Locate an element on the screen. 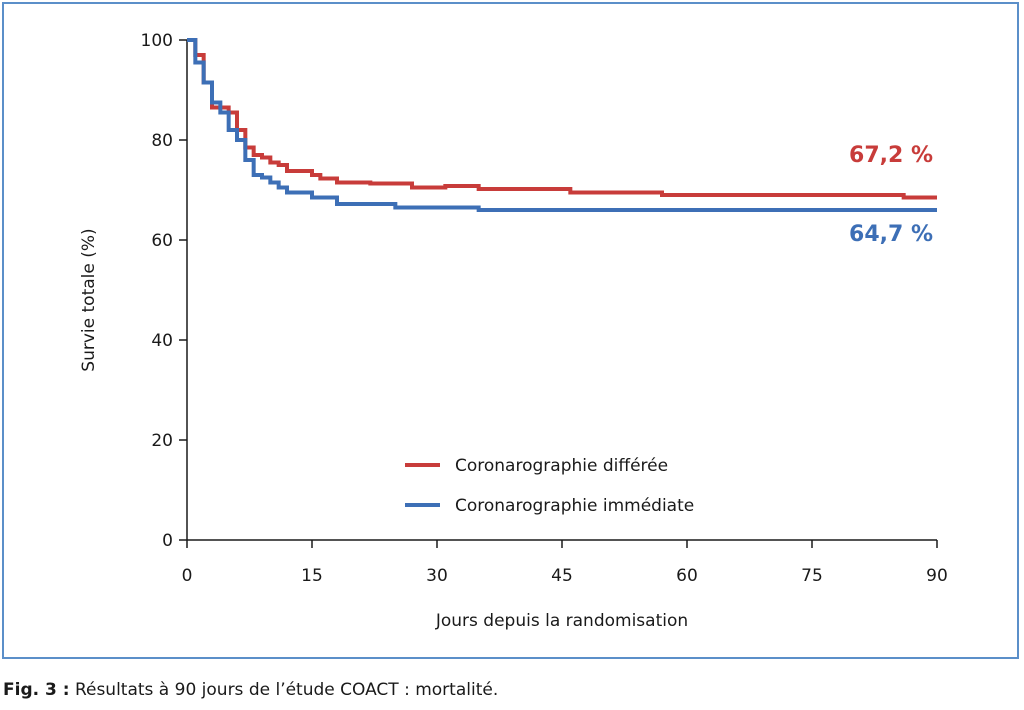  x-tick-label: 30 is located at coordinates (437, 576).